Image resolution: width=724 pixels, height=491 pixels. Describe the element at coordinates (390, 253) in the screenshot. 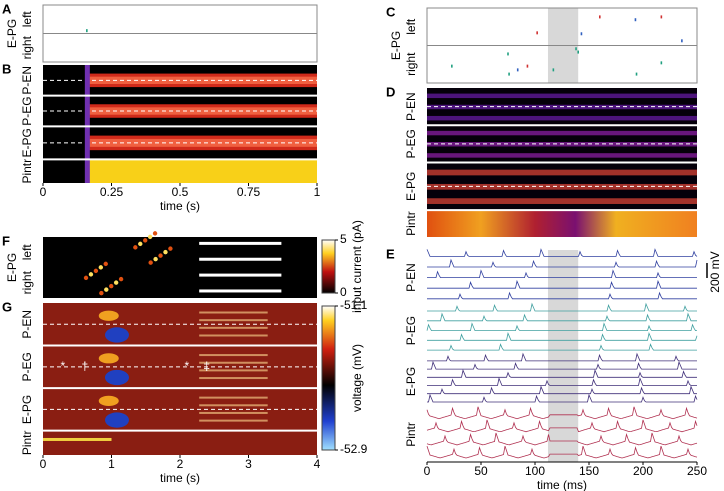

I see `panel-label: E` at that location.